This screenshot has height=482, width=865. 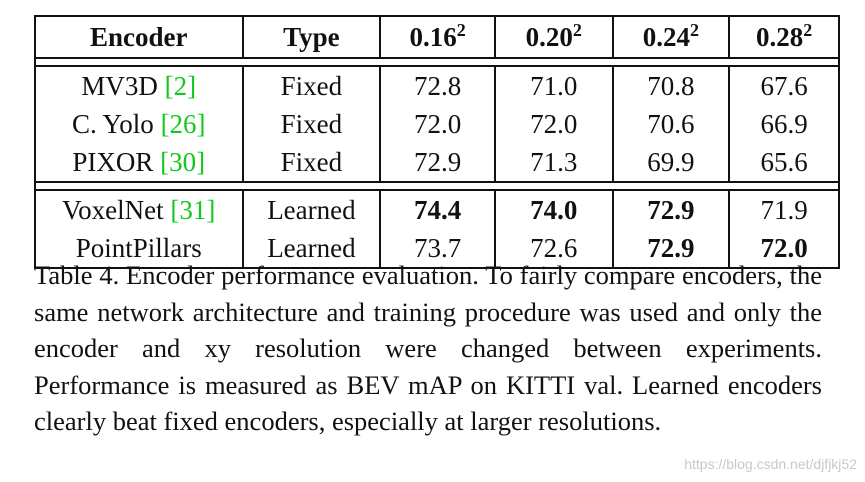 I want to click on value-cell: 70.6, so click(x=671, y=124).